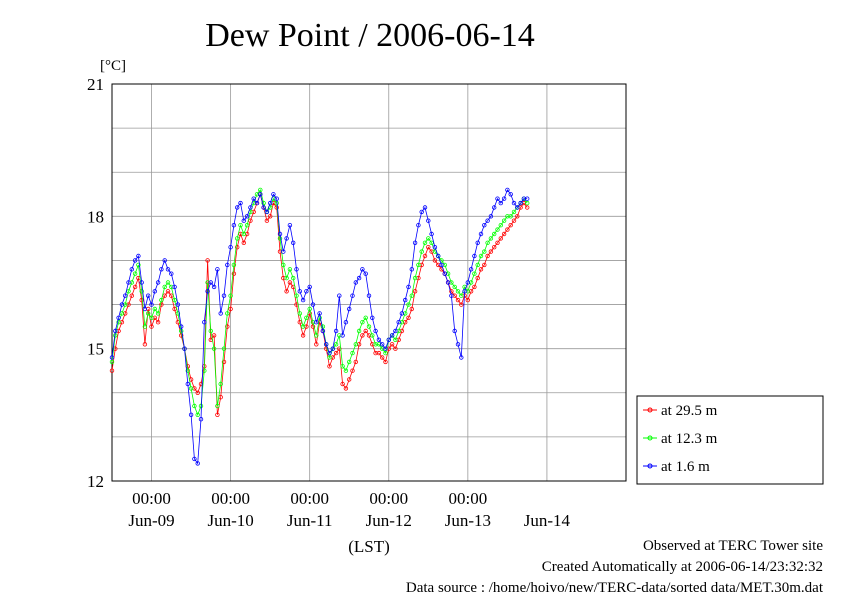 This screenshot has width=842, height=595. I want to click on chart-title: Dew Point / 2006-06-14, so click(370, 35).